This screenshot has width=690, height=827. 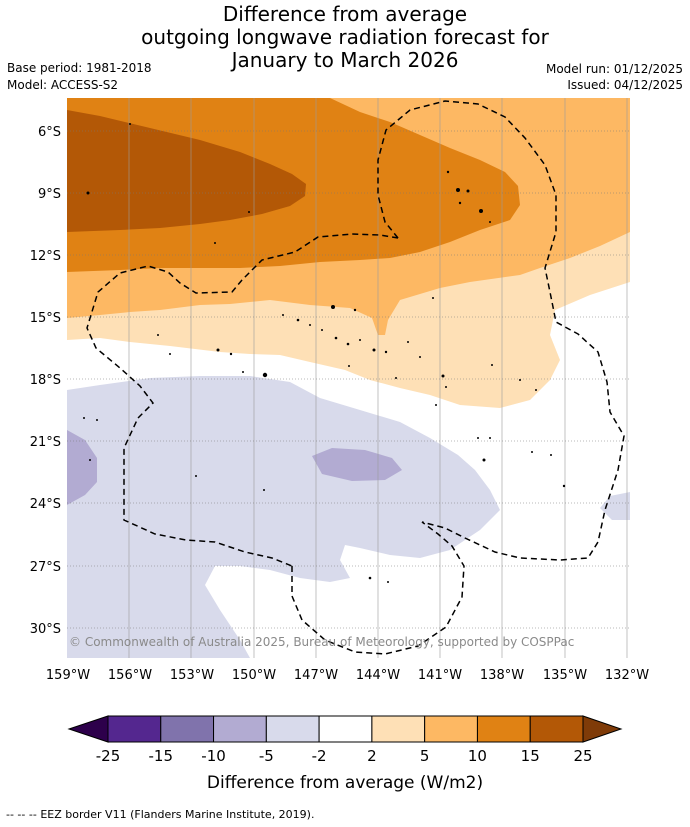 I want to click on colorbar-tick-label: 5, so click(x=425, y=756).